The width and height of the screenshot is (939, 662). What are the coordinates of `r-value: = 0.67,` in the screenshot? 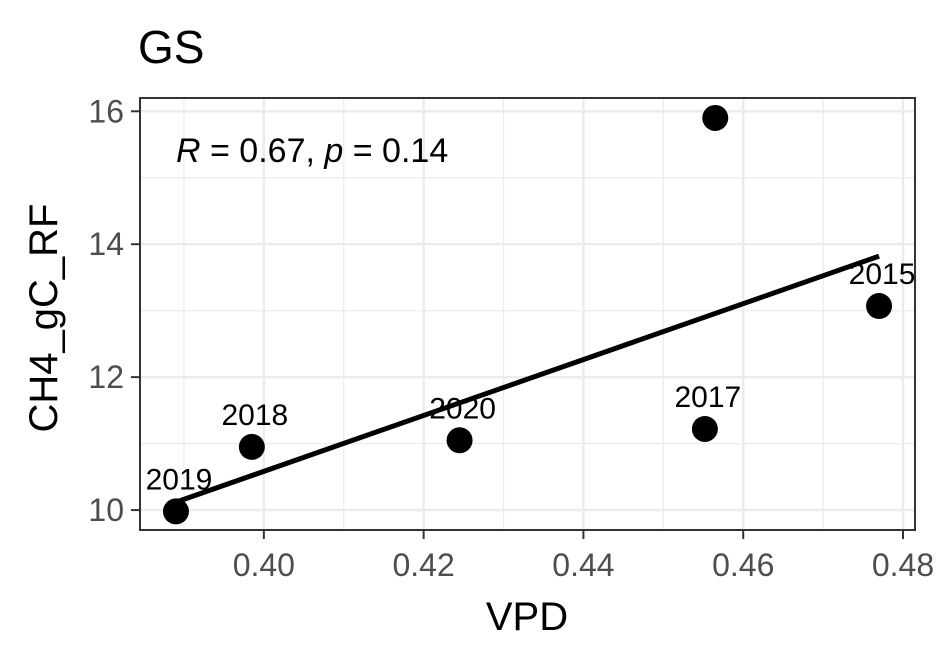 It's located at (263, 151).